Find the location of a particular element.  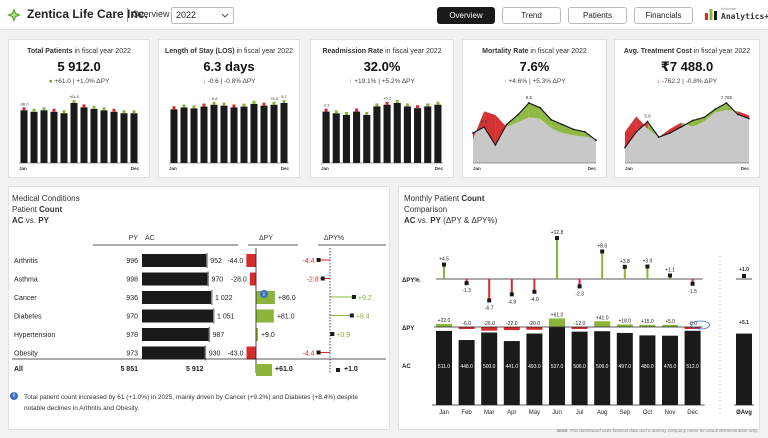

monthly-dpy-label: +41.0 is located at coordinates (602, 318).